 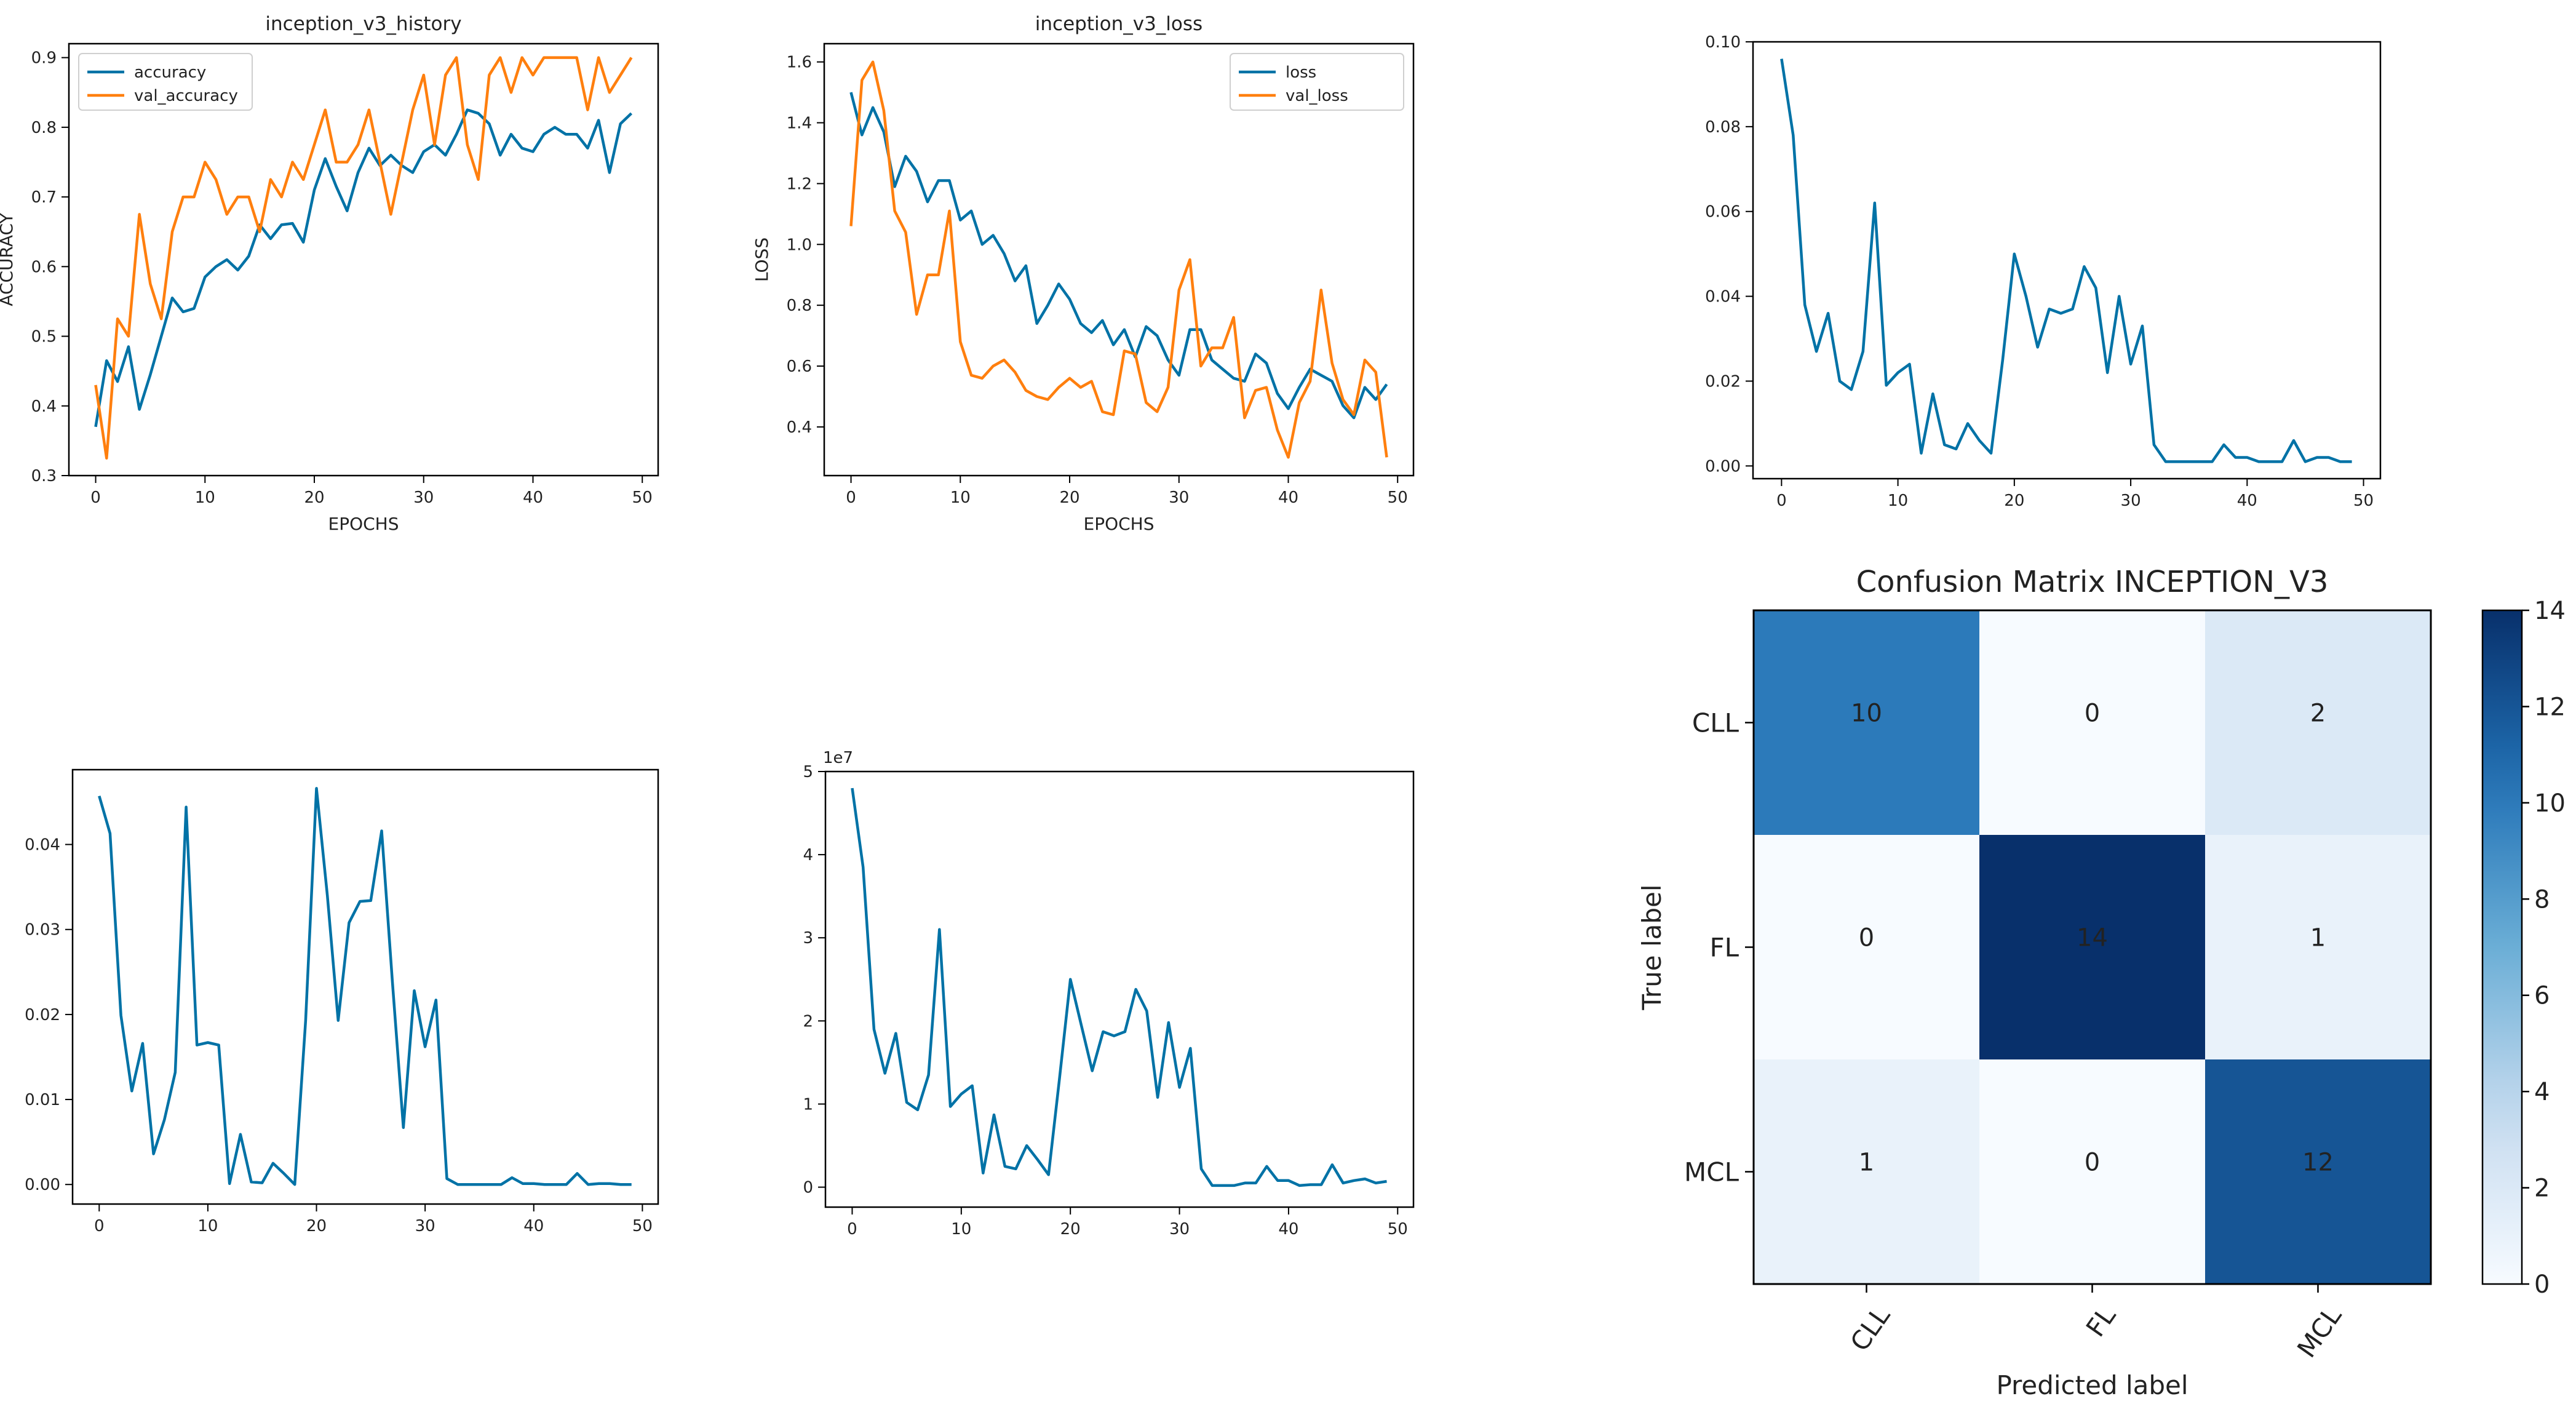 What do you see at coordinates (799, 63) in the screenshot?
I see `y-tick-label: 1.6` at bounding box center [799, 63].